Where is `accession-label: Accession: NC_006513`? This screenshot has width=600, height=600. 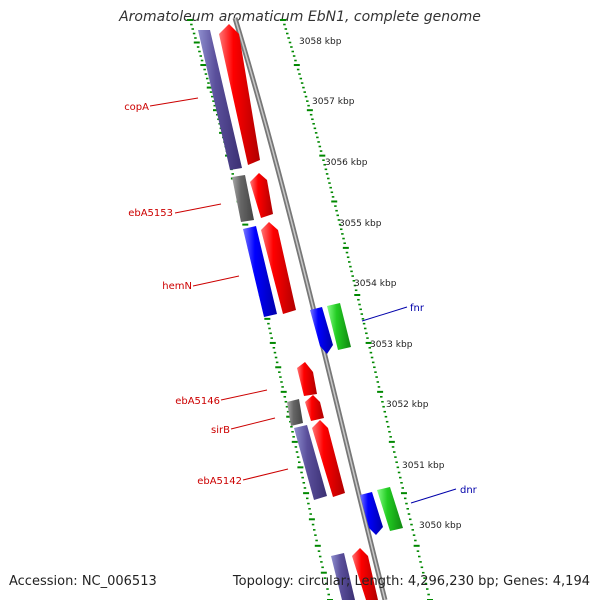 accession-label: Accession: NC_006513 is located at coordinates (83, 581).